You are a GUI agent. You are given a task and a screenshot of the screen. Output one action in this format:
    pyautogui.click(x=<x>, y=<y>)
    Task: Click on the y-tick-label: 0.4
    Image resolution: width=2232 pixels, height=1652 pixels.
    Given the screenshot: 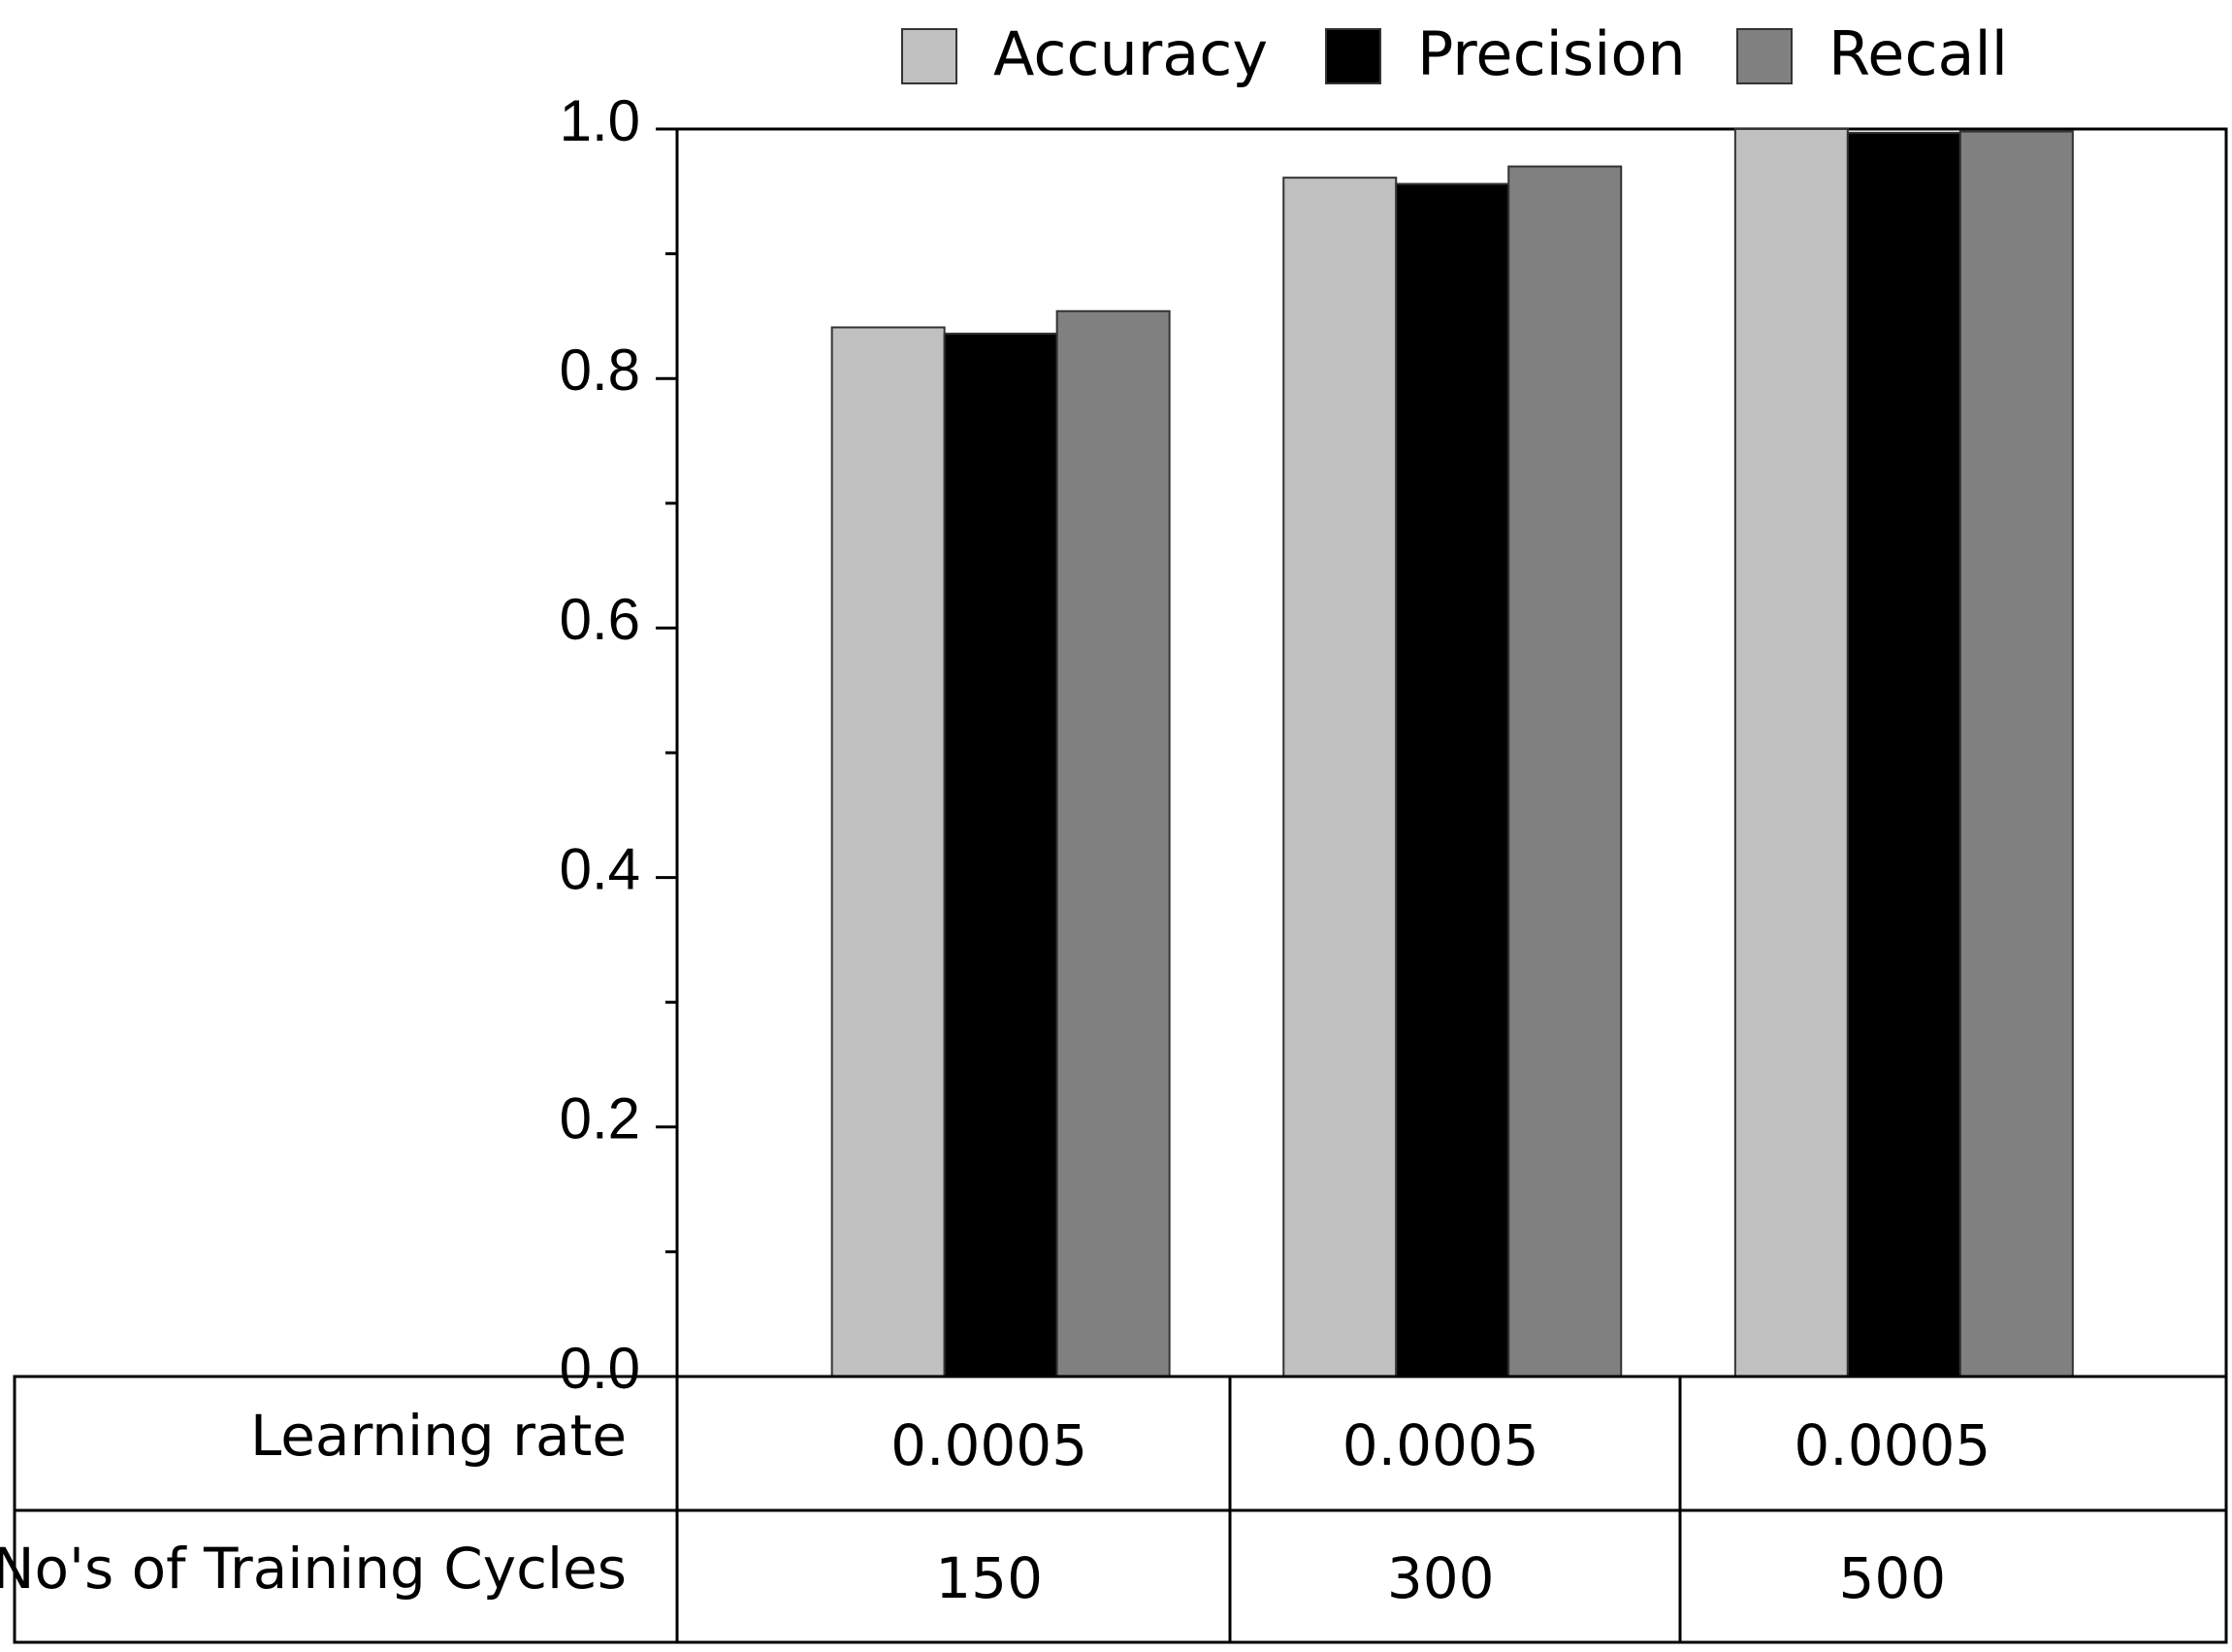 What is the action you would take?
    pyautogui.click(x=600, y=868)
    